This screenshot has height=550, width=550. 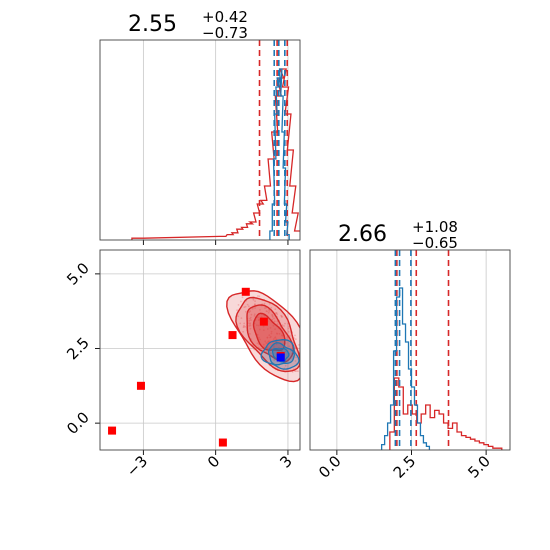 What do you see at coordinates (152, 24) in the screenshot?
I see `title-value: 2.55` at bounding box center [152, 24].